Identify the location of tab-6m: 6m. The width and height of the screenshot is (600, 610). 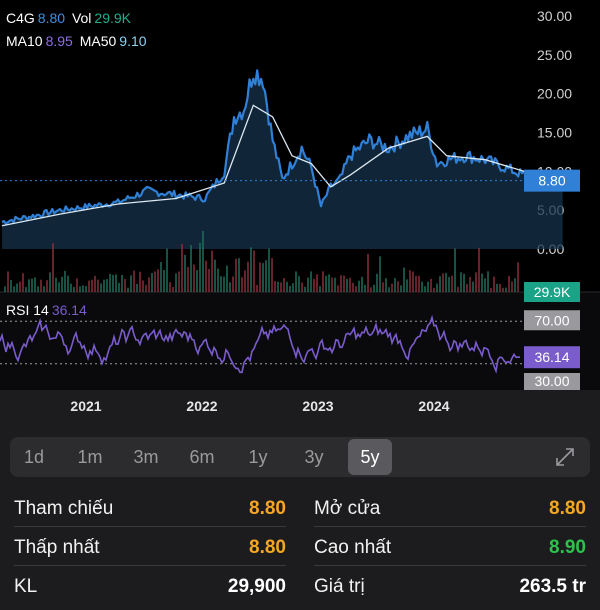
(202, 457).